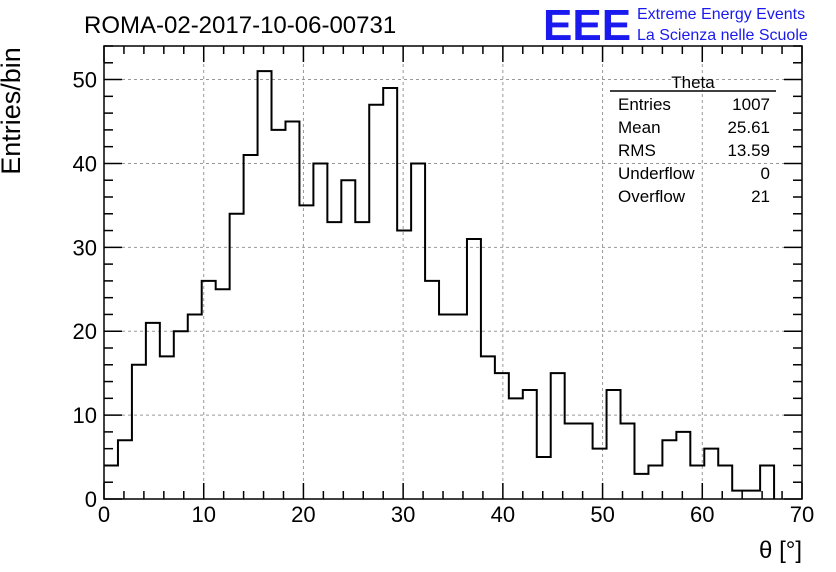 This screenshot has height=572, width=836. Describe the element at coordinates (722, 35) in the screenshot. I see `brand-line-2: La Scienza nelle Scuole` at that location.